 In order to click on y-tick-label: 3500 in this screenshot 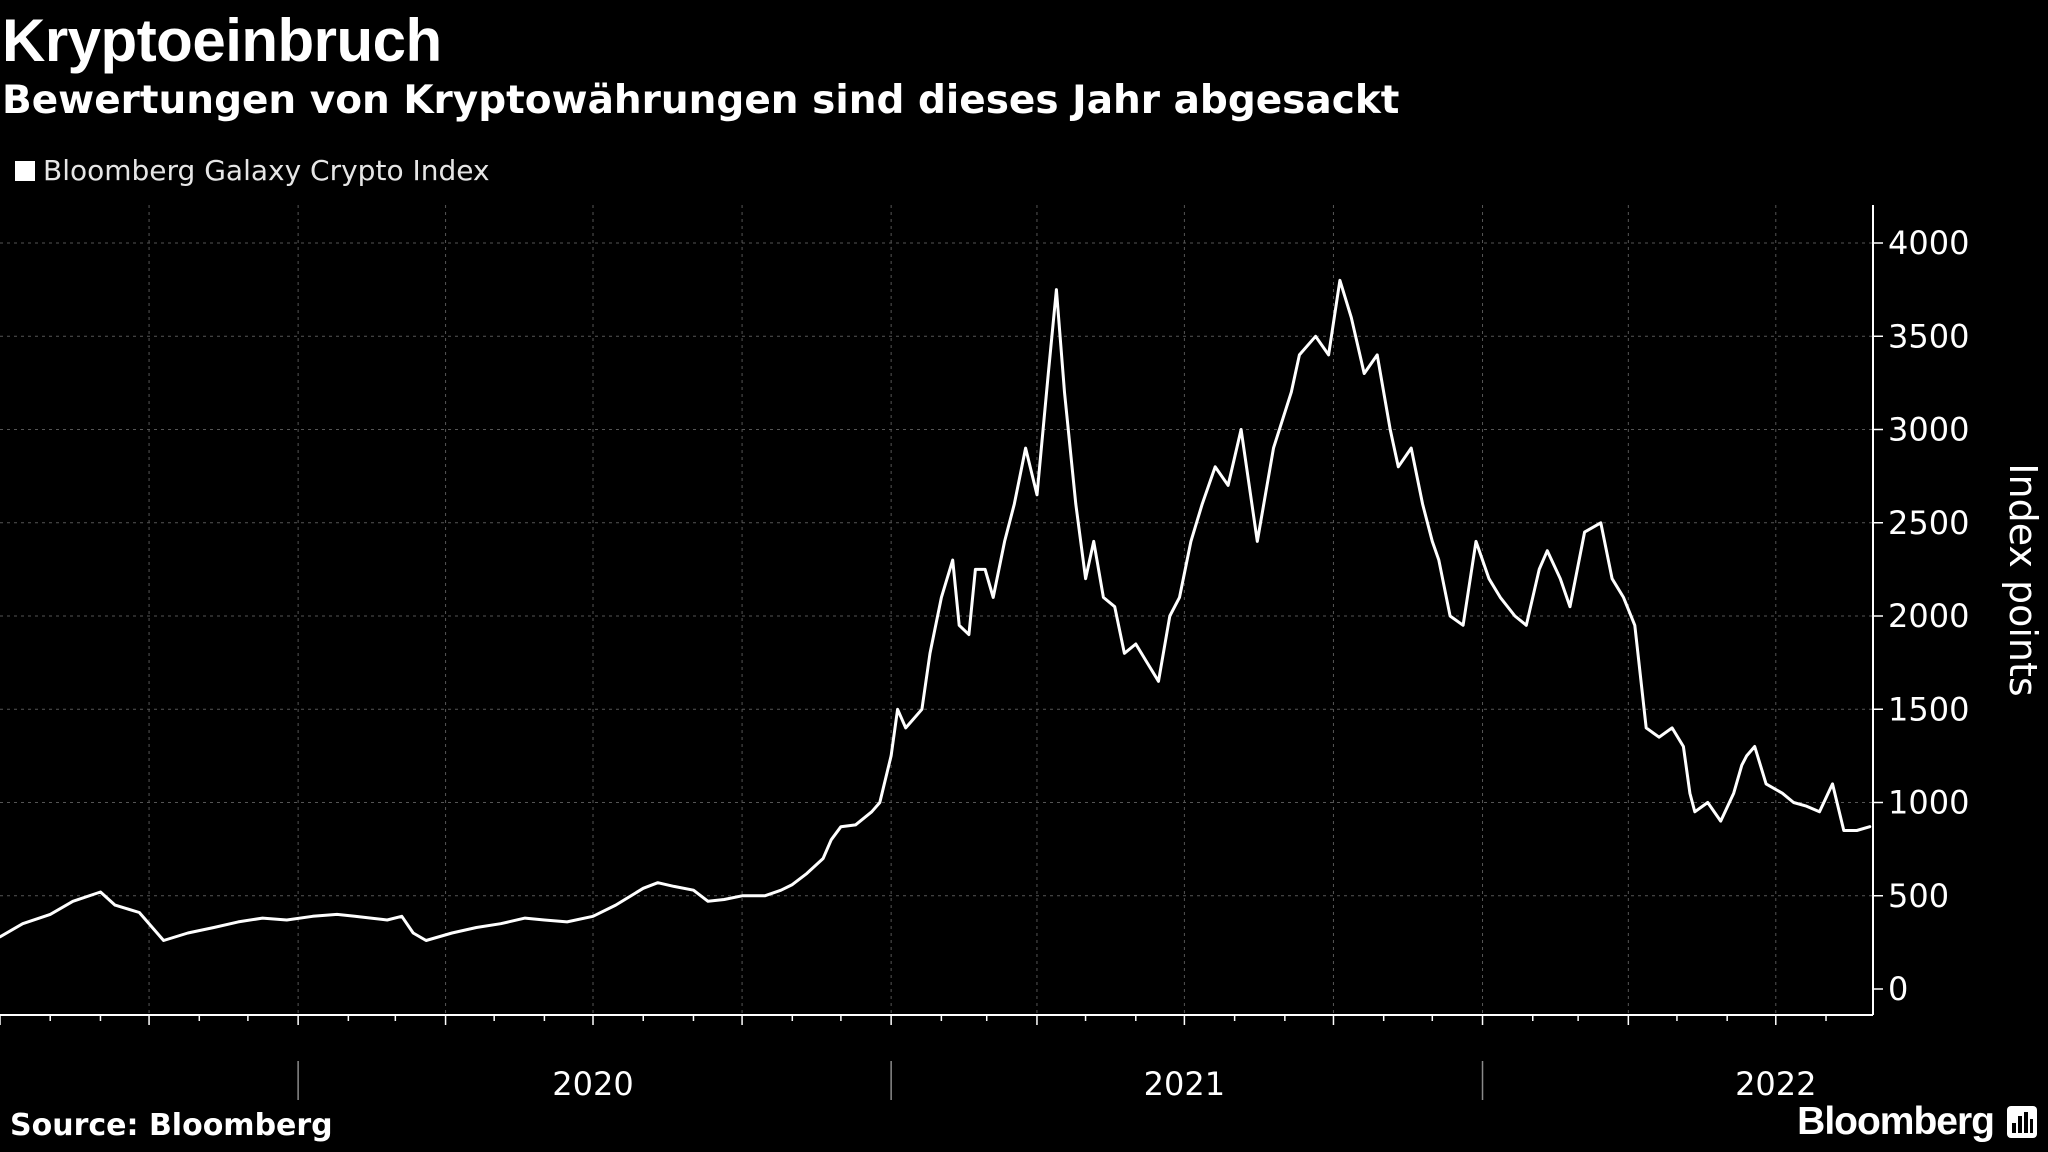, I will do `click(1928, 336)`.